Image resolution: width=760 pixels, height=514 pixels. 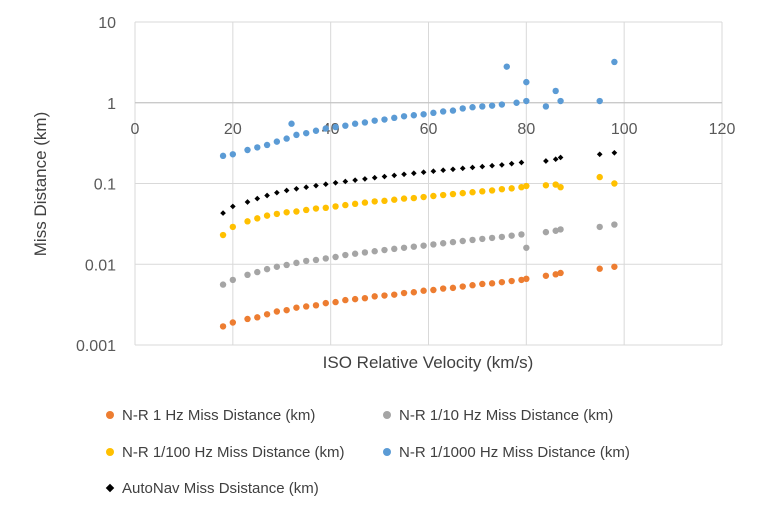 I want to click on legend-entry: N-R 1/10 Hz Miss Distance (km), so click(x=498, y=415).